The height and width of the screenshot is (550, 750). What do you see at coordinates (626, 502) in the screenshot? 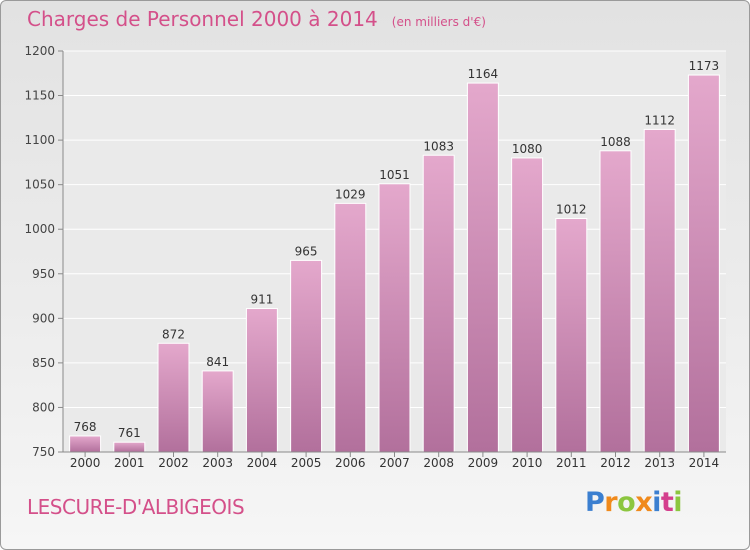
I see `logo-letter: o` at bounding box center [626, 502].